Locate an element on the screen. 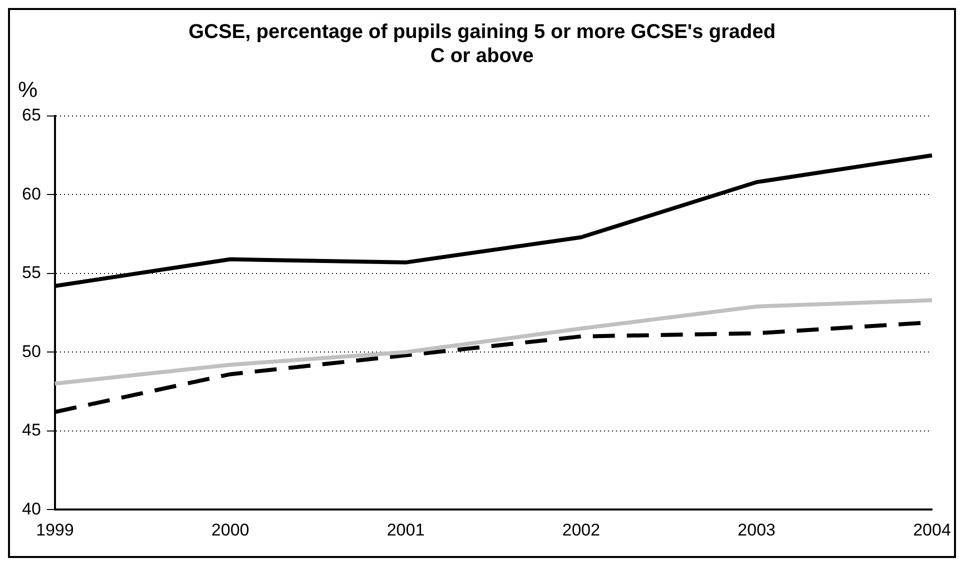 This screenshot has width=964, height=566. x-tick-label: 2002 is located at coordinates (581, 530).